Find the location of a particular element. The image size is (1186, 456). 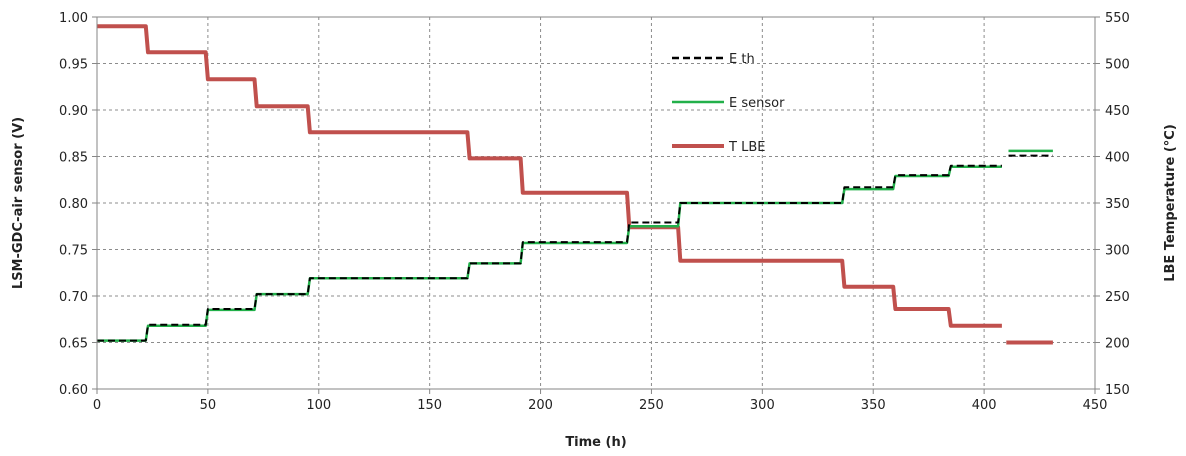

y-right-tick-label: 250 is located at coordinates (1117, 297).